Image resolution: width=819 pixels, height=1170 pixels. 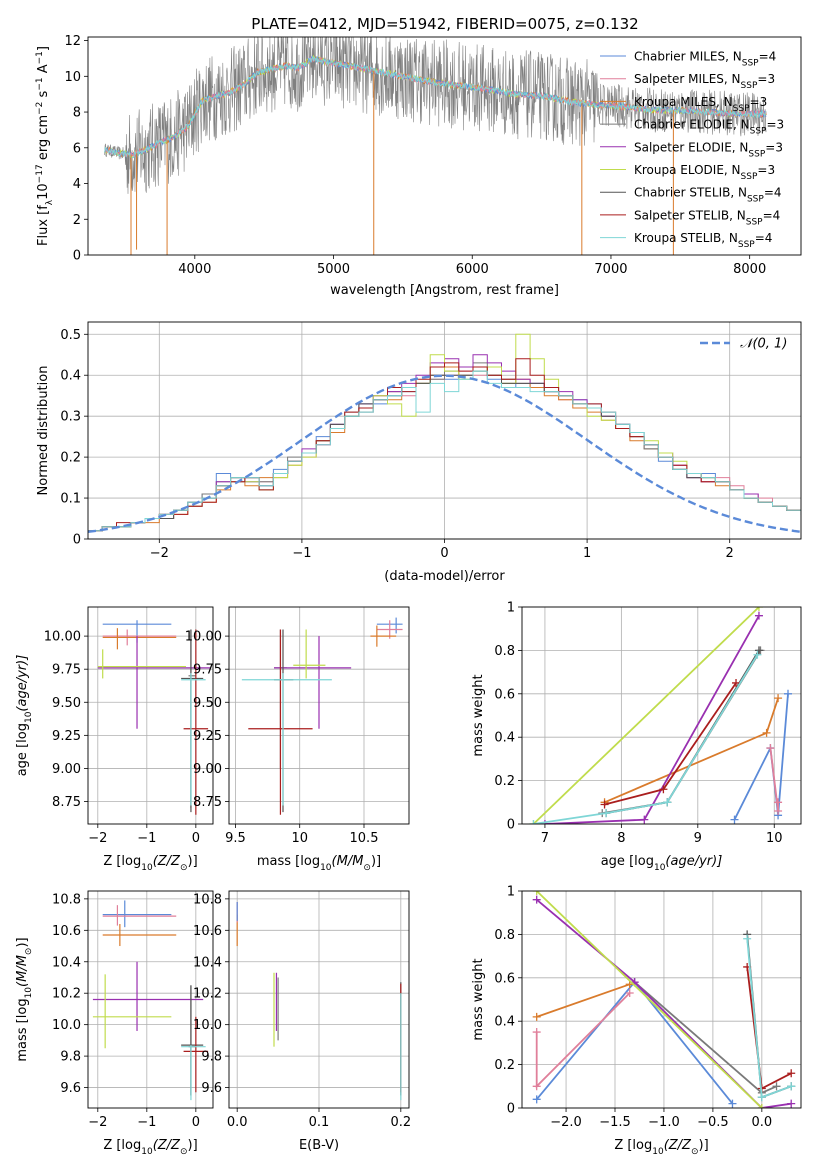 What do you see at coordinates (444, 576) in the screenshot?
I see `residuals-xlabel: (data-model)/error` at bounding box center [444, 576].